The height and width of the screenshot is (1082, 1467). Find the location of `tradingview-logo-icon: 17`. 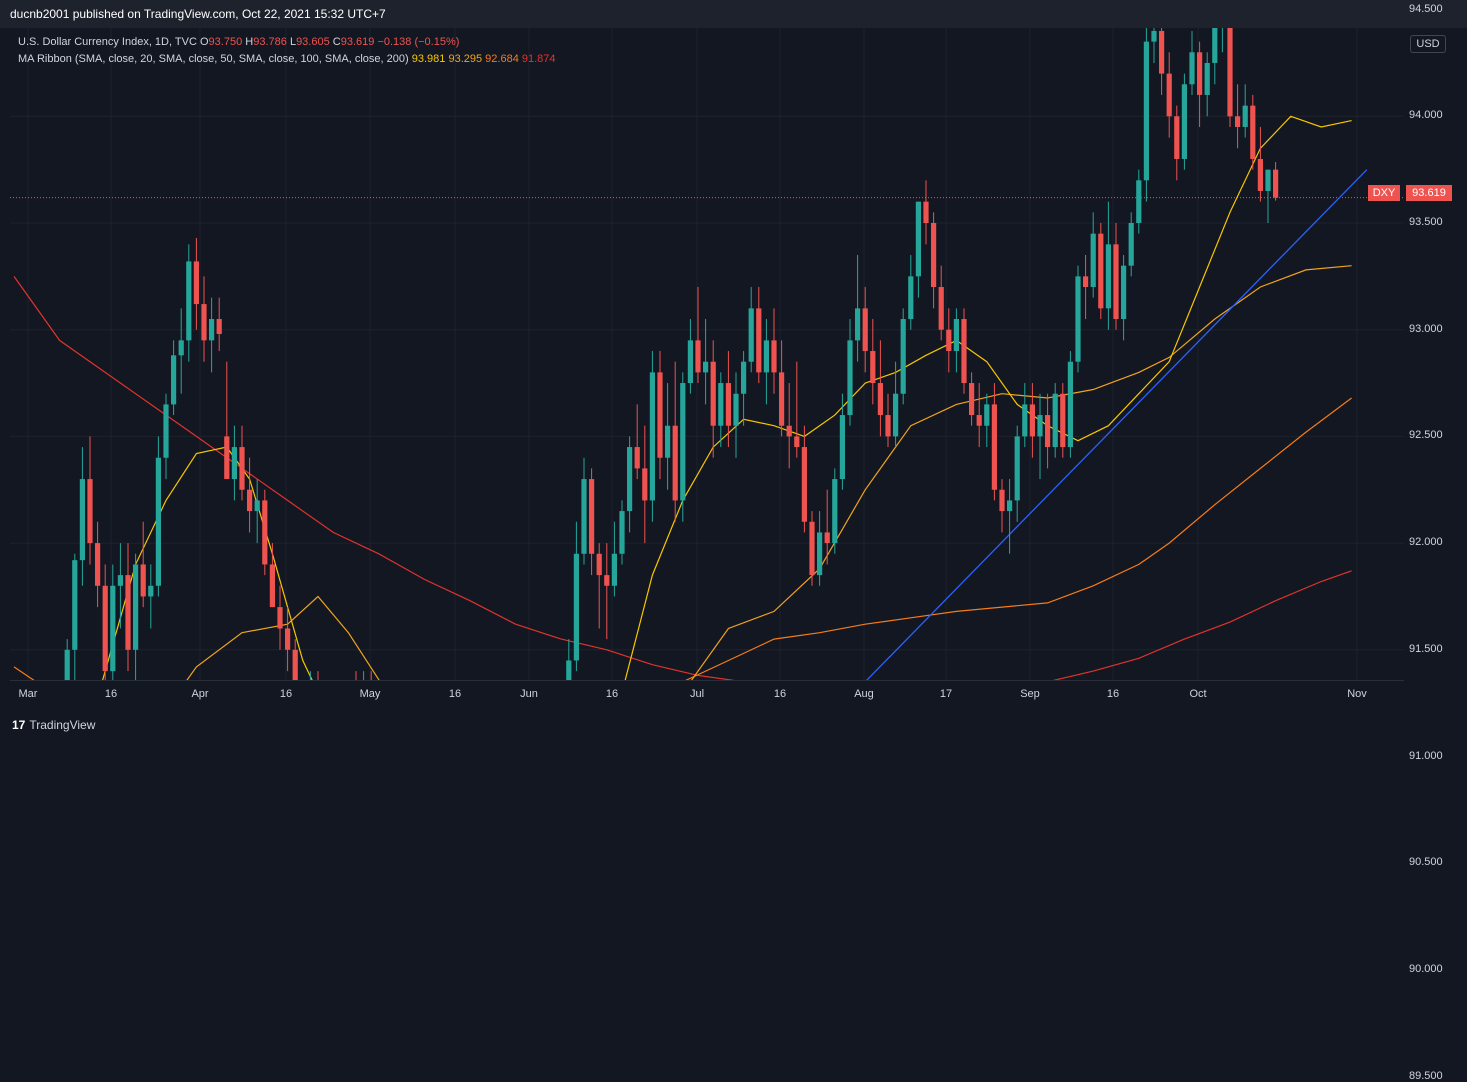

tradingview-logo-icon: 17 is located at coordinates (19, 725).